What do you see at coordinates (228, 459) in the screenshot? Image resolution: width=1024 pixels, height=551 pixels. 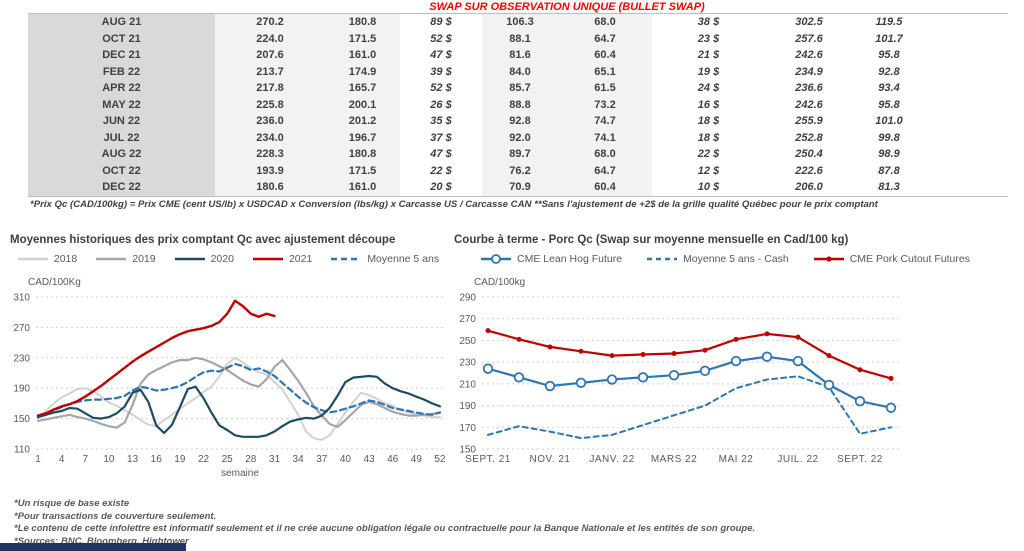 I see `svg-text: 25` at bounding box center [228, 459].